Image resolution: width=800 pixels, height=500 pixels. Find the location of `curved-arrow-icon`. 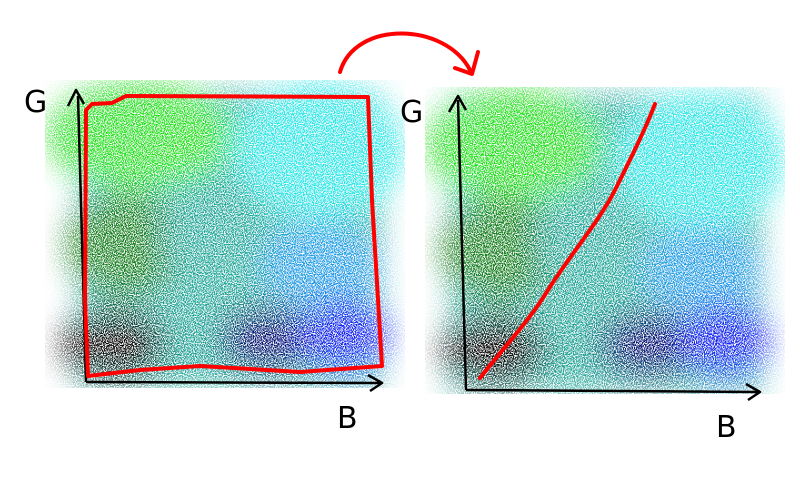

curved-arrow-icon is located at coordinates (409, 53).